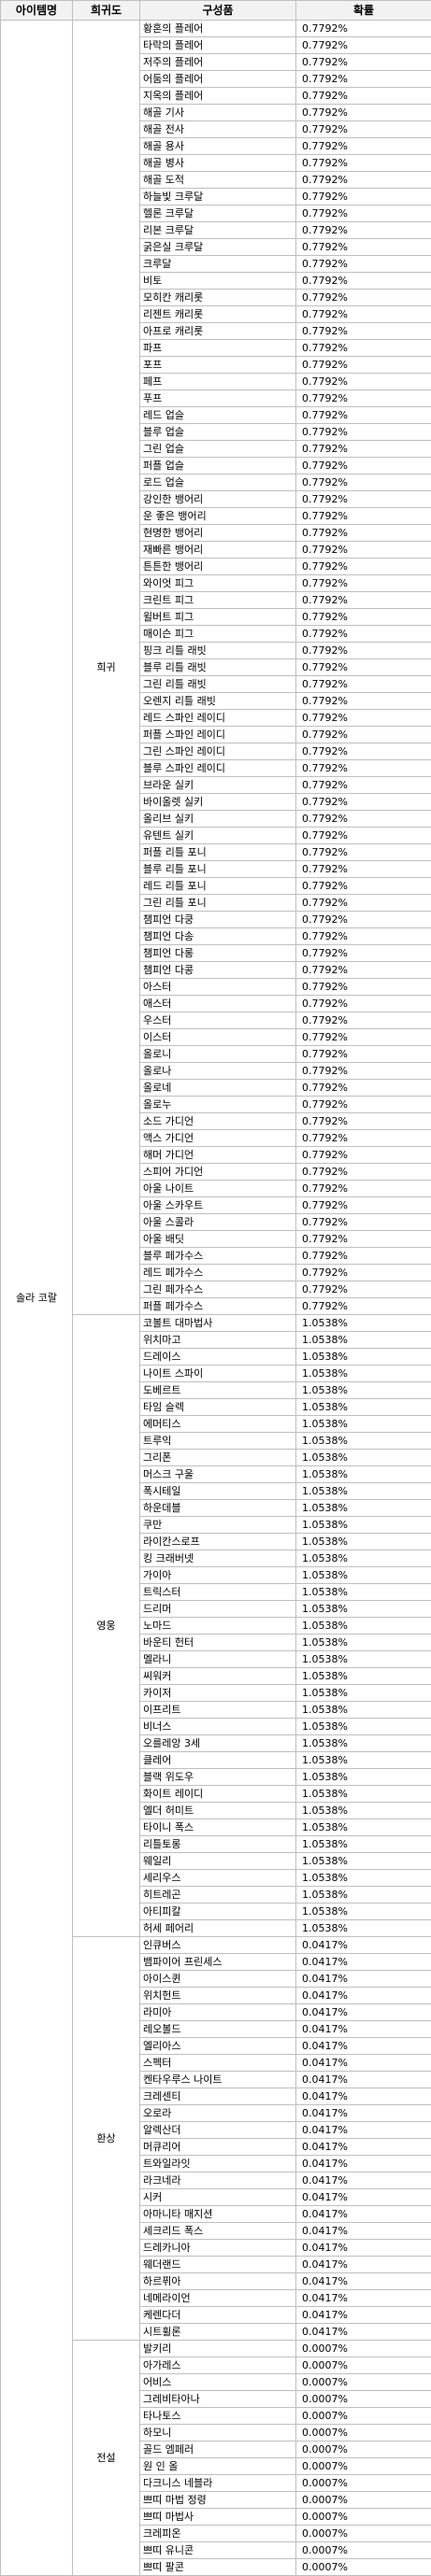  Describe the element at coordinates (218, 1895) in the screenshot. I see `component-name: 히트레곤` at that location.